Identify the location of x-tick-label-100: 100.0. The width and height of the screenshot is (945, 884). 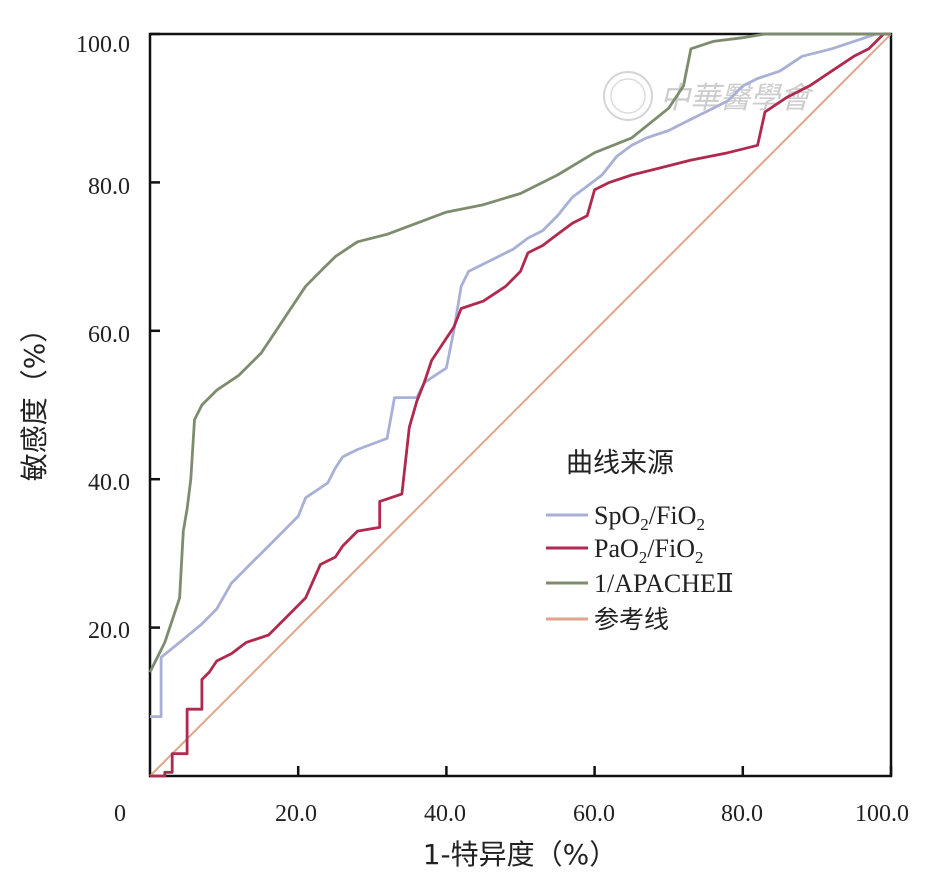
(882, 814).